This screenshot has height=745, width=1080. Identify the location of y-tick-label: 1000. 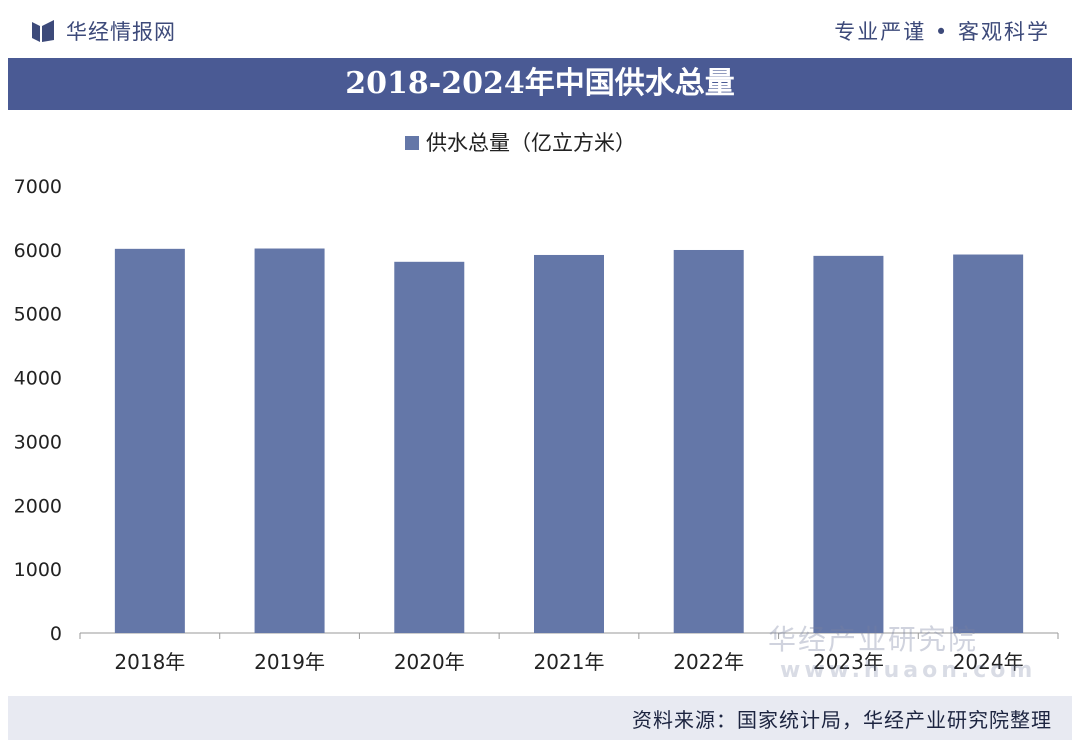
(38, 570).